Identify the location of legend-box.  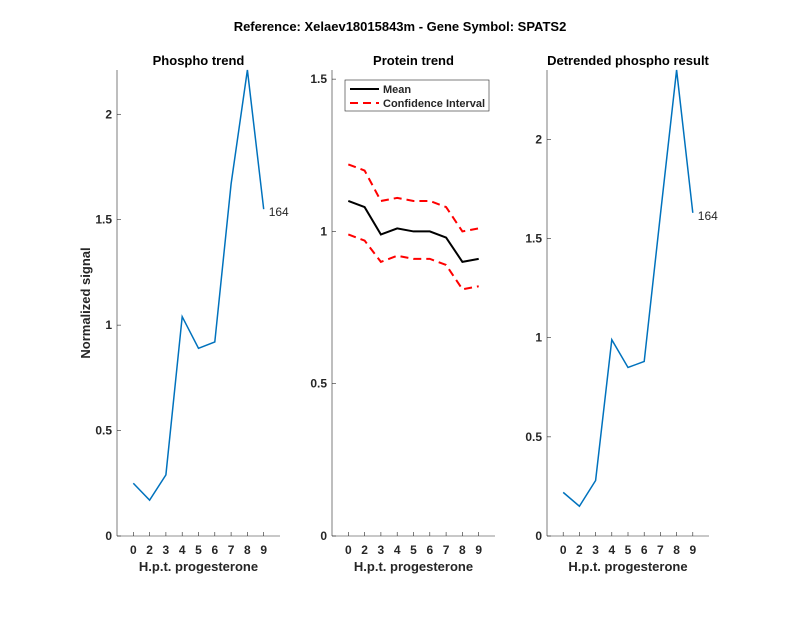
(417, 95).